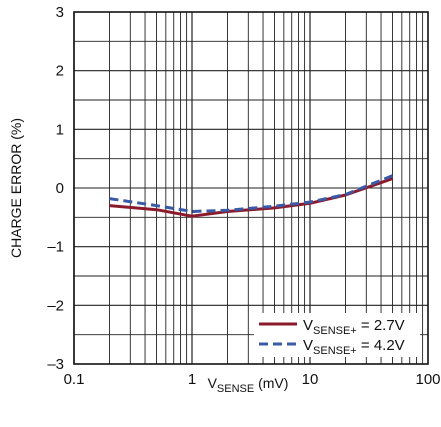  I want to click on y-tick-label: –3, so click(55, 364).